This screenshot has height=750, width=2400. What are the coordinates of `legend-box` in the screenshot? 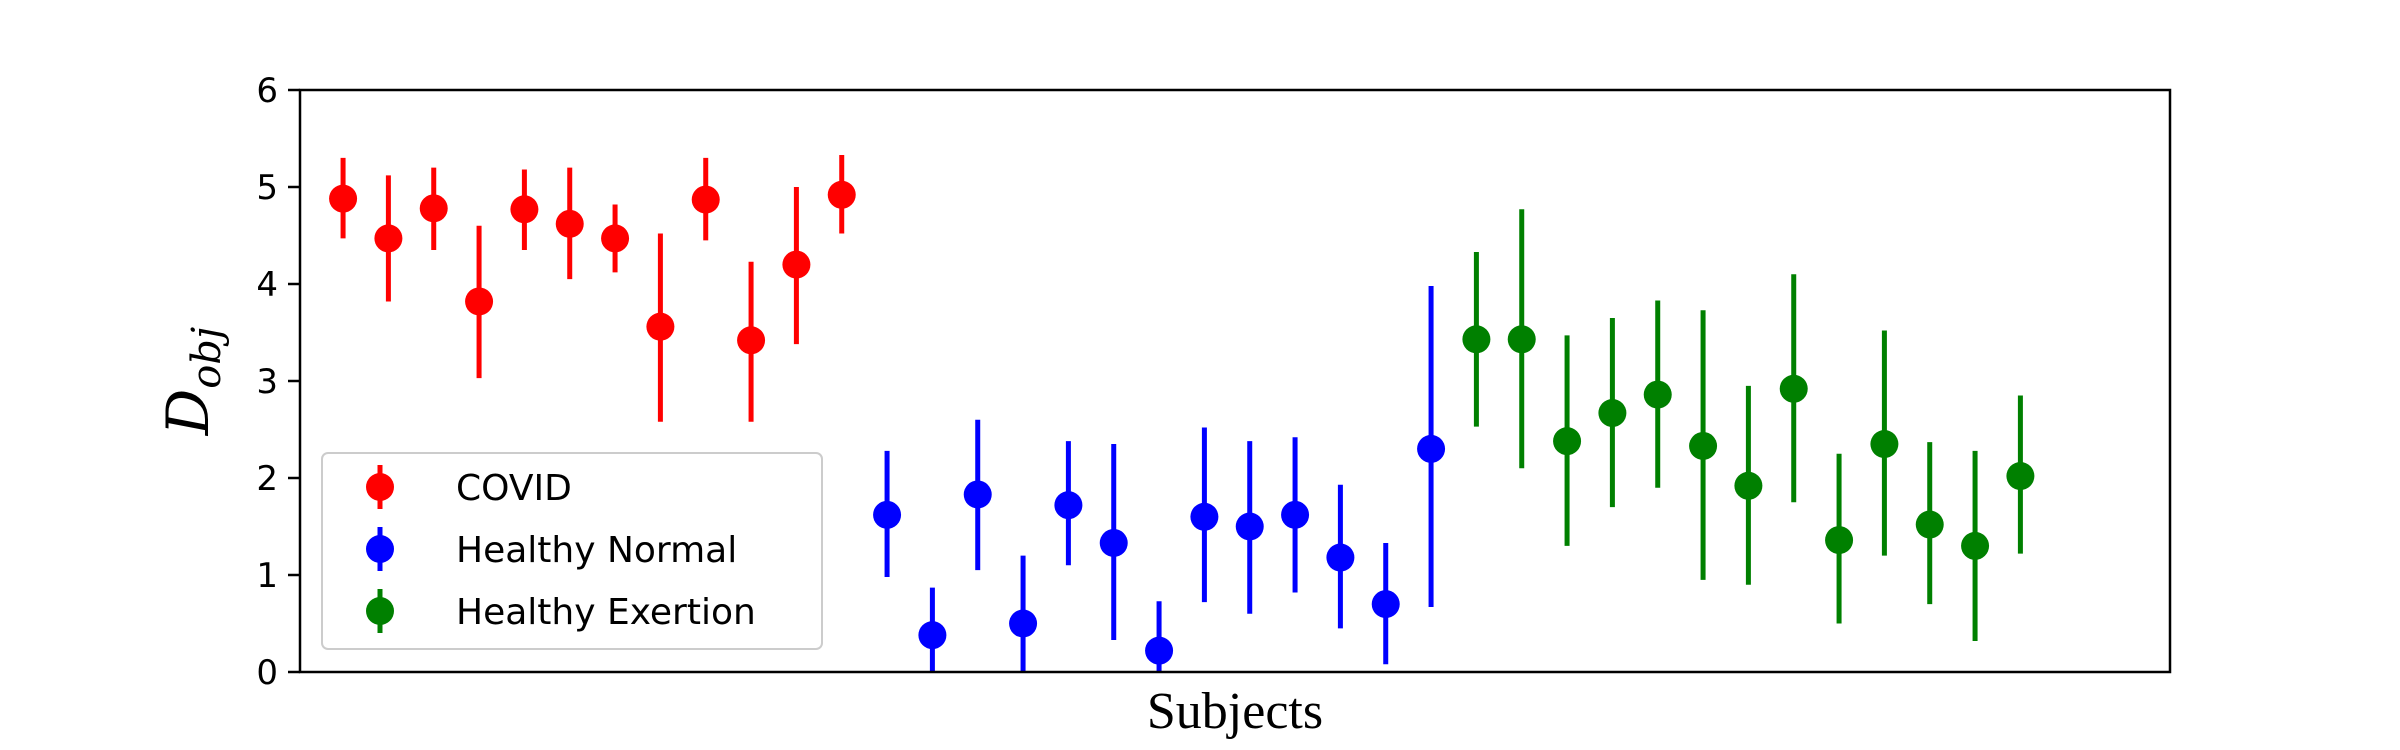 It's located at (572, 551).